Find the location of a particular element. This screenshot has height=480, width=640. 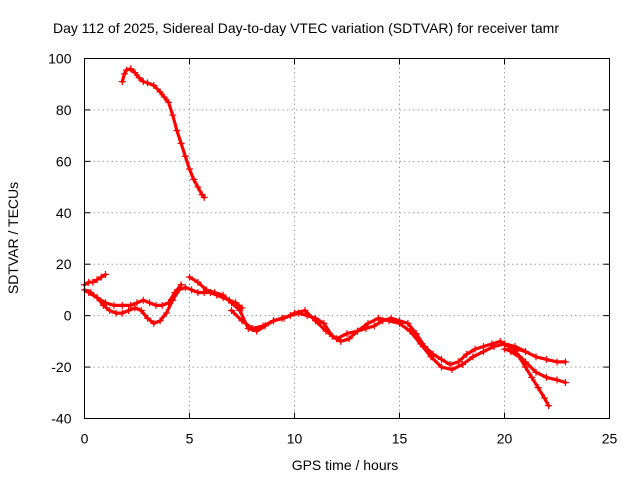

series-track-d is located at coordinates (135, 295).